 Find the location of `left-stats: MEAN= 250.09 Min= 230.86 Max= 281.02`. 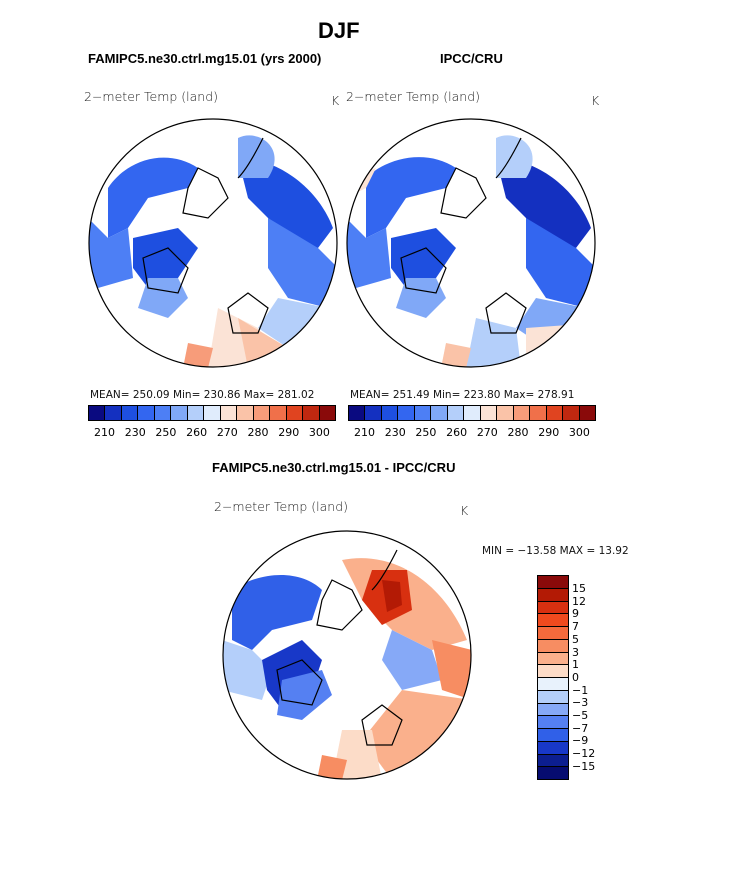

left-stats: MEAN= 250.09 Min= 230.86 Max= 281.02 is located at coordinates (202, 395).